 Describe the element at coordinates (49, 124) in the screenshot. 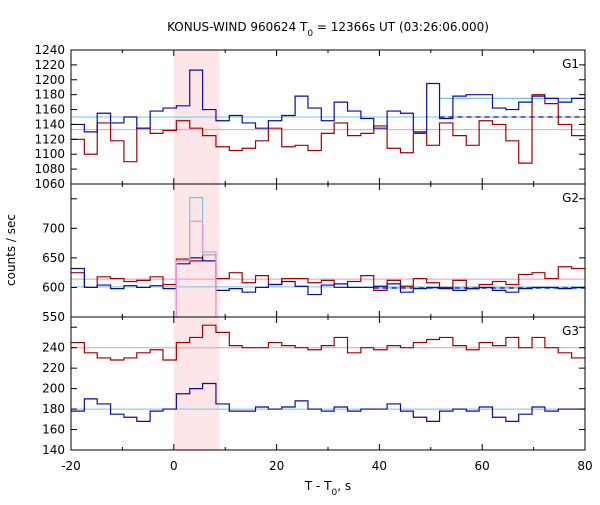

I see `y-tick-label: 1140` at that location.